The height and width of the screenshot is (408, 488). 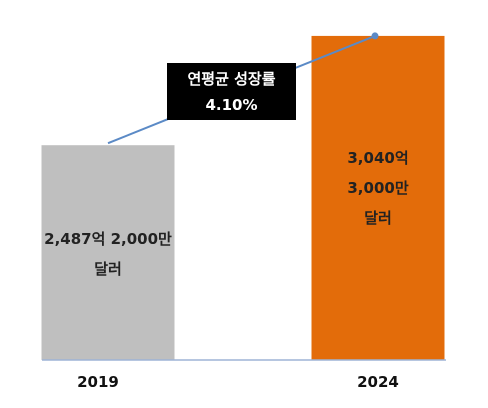 I want to click on bar, so click(x=108, y=252).